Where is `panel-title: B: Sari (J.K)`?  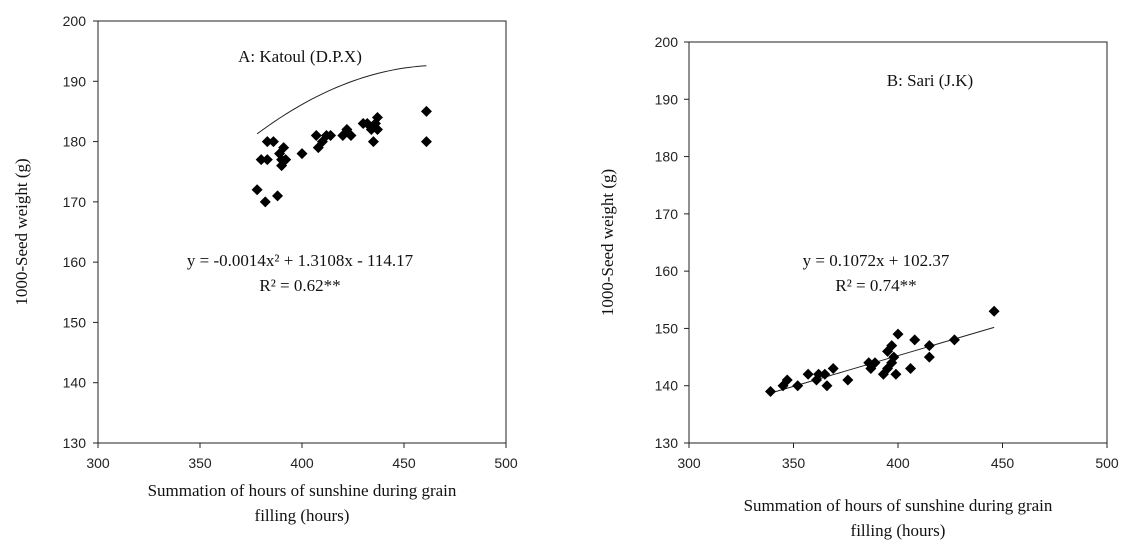
panel-title: B: Sari (J.K) is located at coordinates (930, 80).